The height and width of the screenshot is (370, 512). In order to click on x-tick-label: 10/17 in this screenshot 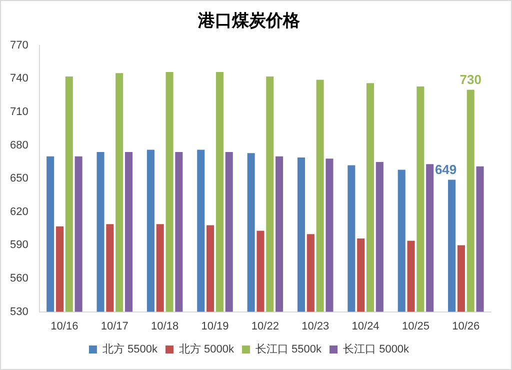, I will do `click(114, 326)`.